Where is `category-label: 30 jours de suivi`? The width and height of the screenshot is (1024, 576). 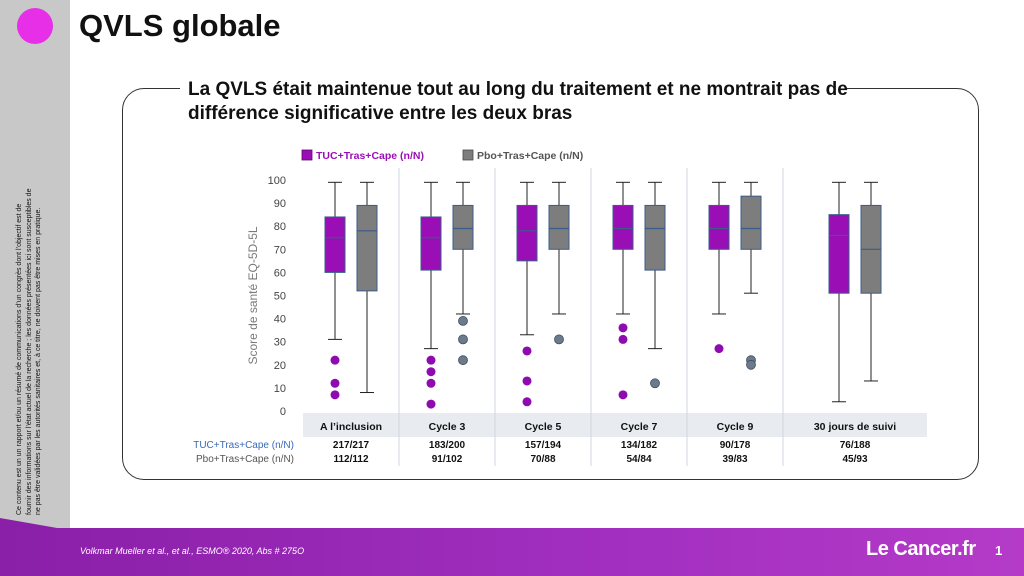
category-label: 30 jours de suivi is located at coordinates (855, 427).